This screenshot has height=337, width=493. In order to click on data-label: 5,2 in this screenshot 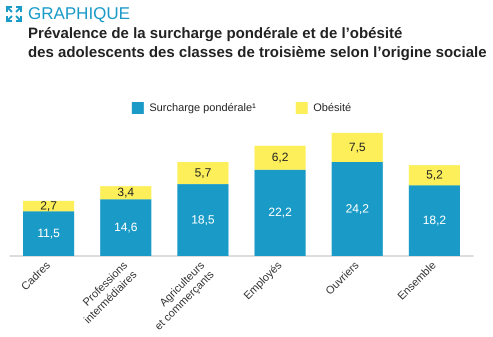, I will do `click(435, 175)`.